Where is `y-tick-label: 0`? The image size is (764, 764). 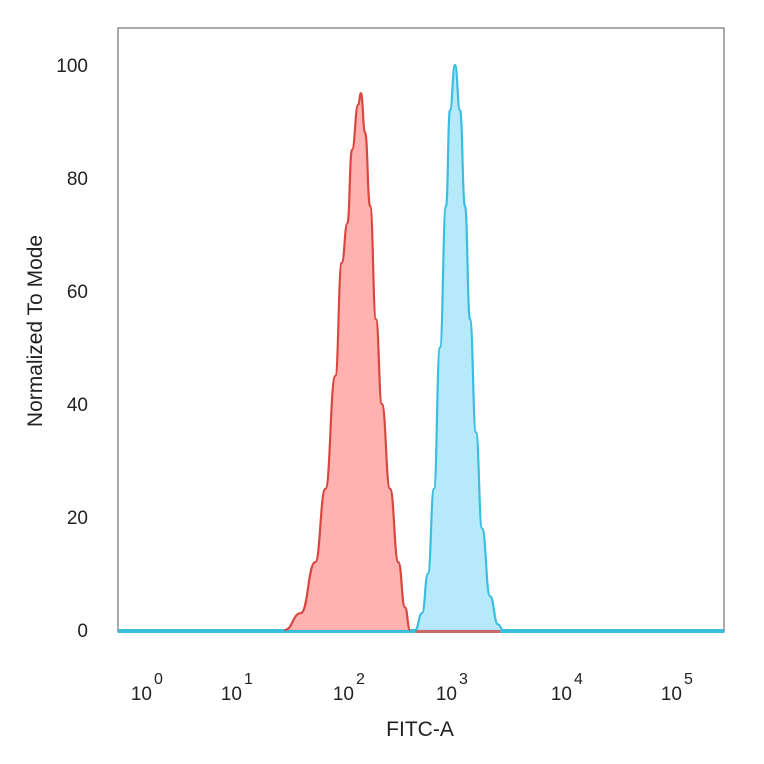
y-tick-label: 0 is located at coordinates (82, 631).